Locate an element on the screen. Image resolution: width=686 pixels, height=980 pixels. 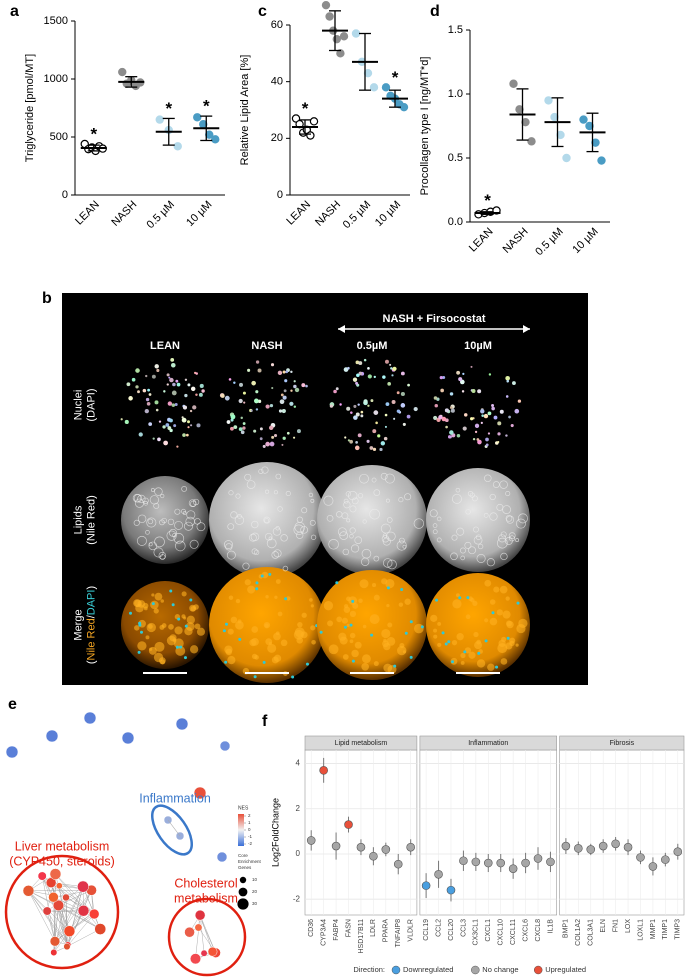
group-outline is located at coordinates (207, 937).